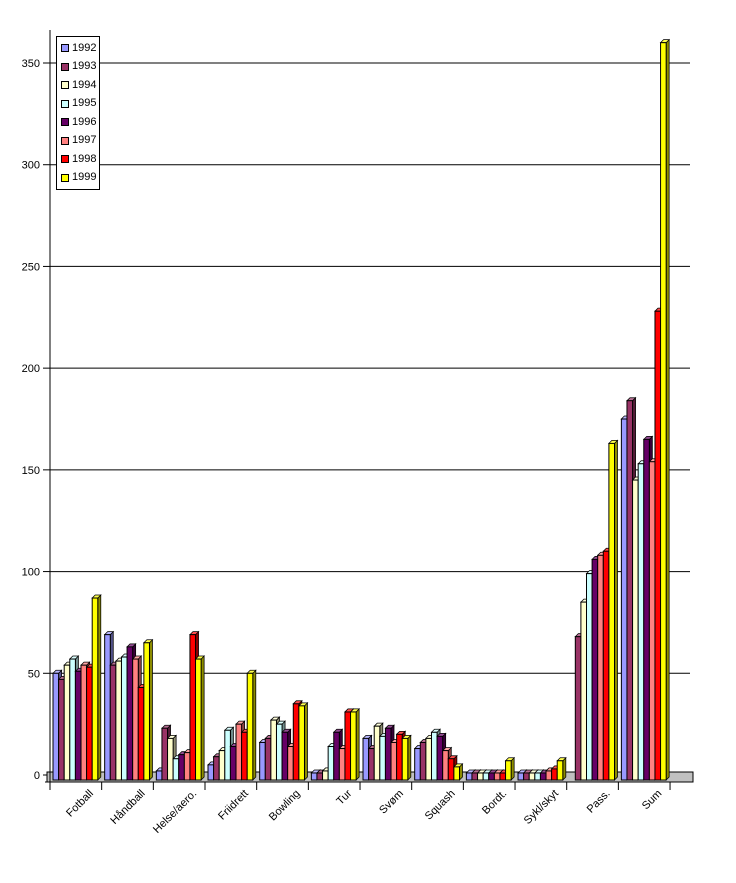  Describe the element at coordinates (599, 802) in the screenshot. I see `x-axis-label: Pass.` at that location.